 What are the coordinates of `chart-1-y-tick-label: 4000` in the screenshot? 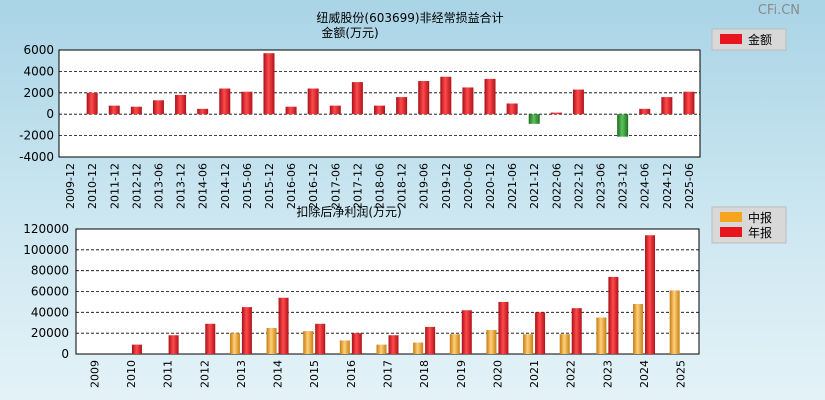 It's located at (38, 71).